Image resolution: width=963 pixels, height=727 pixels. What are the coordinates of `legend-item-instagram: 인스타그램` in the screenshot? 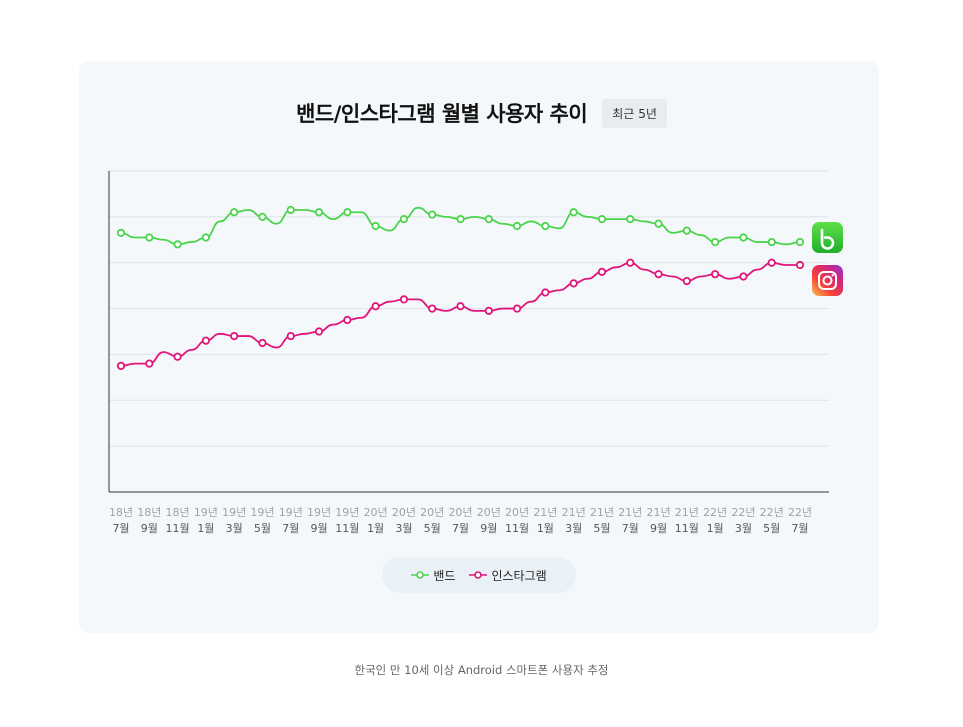 It's located at (508, 575).